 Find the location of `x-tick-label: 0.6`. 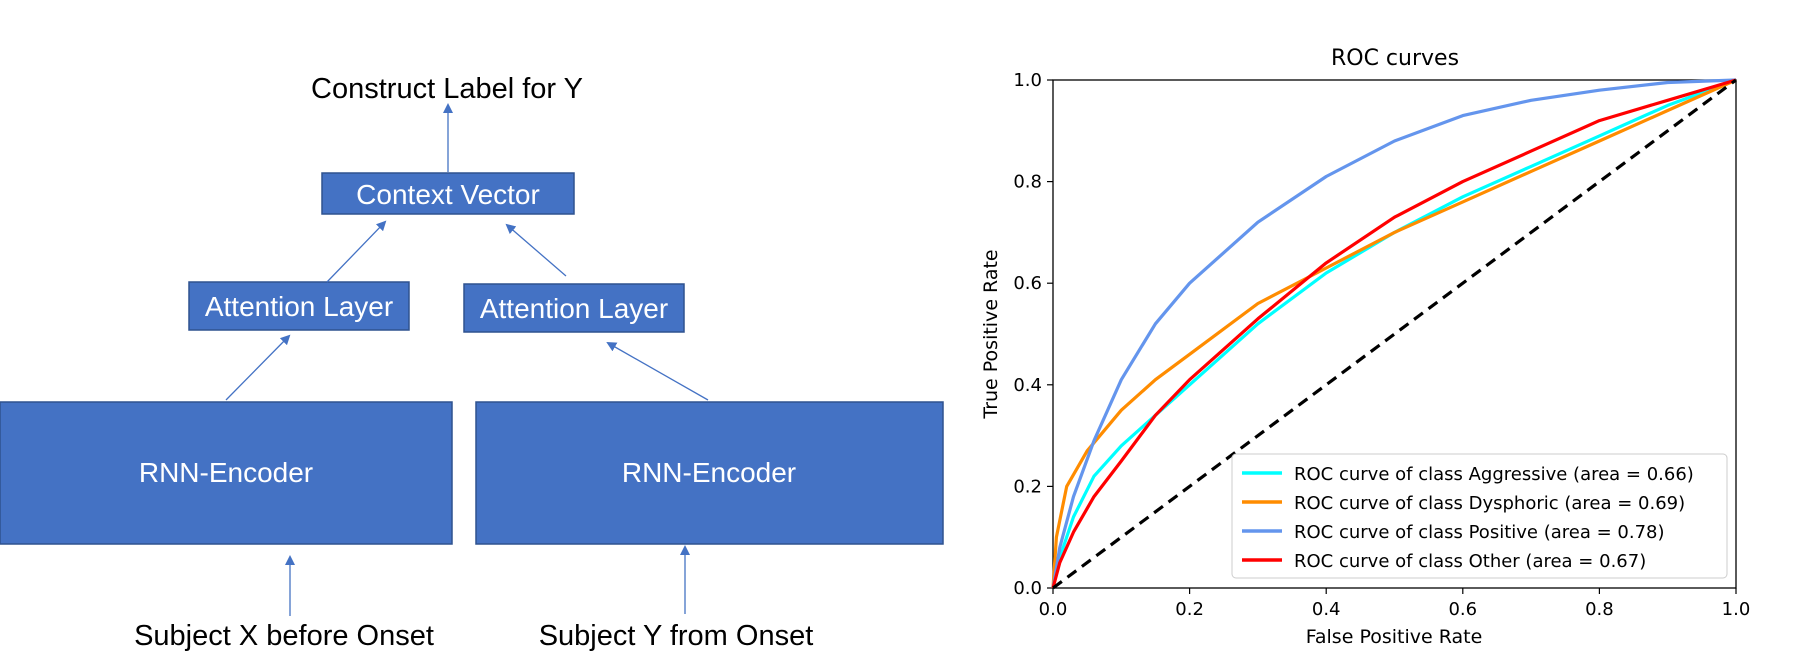

x-tick-label: 0.6 is located at coordinates (1462, 609).